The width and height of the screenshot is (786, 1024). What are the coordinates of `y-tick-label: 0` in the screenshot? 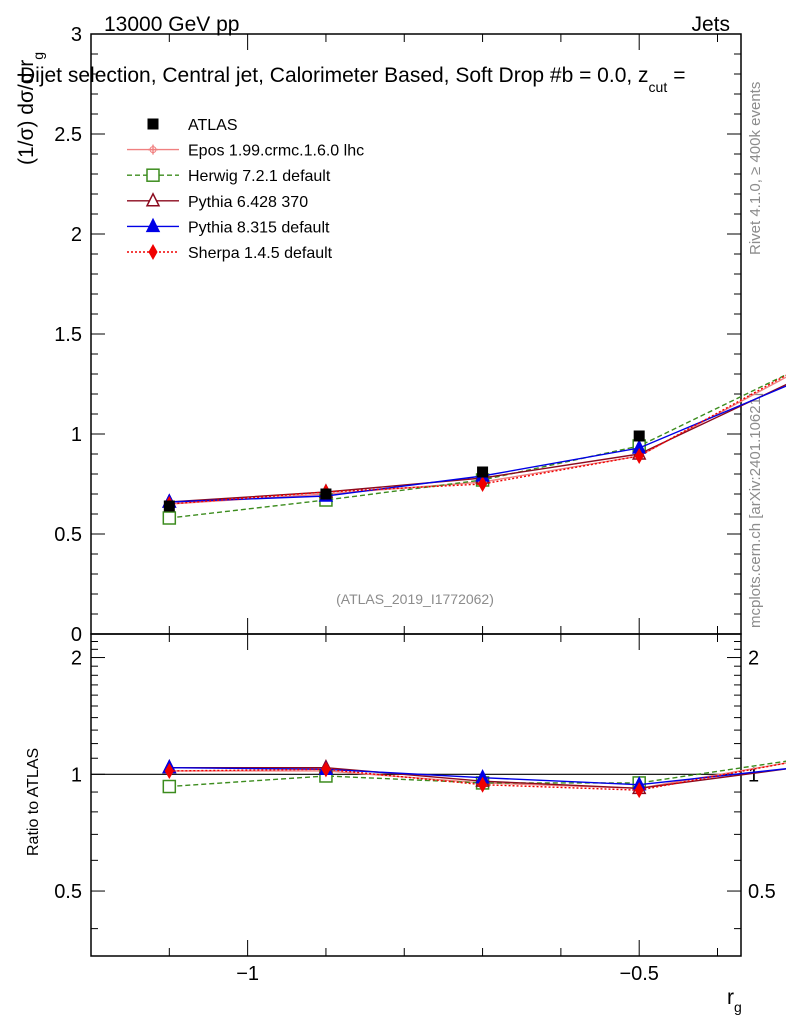 It's located at (76, 635).